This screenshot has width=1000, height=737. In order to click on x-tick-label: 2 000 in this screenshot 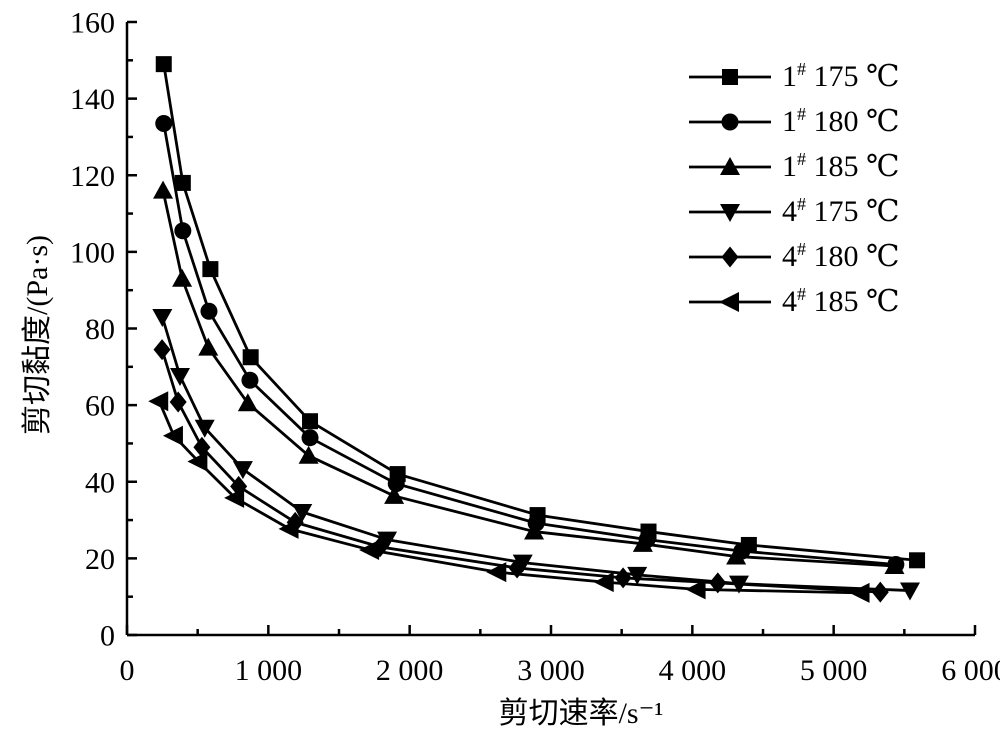, I will do `click(410, 670)`.